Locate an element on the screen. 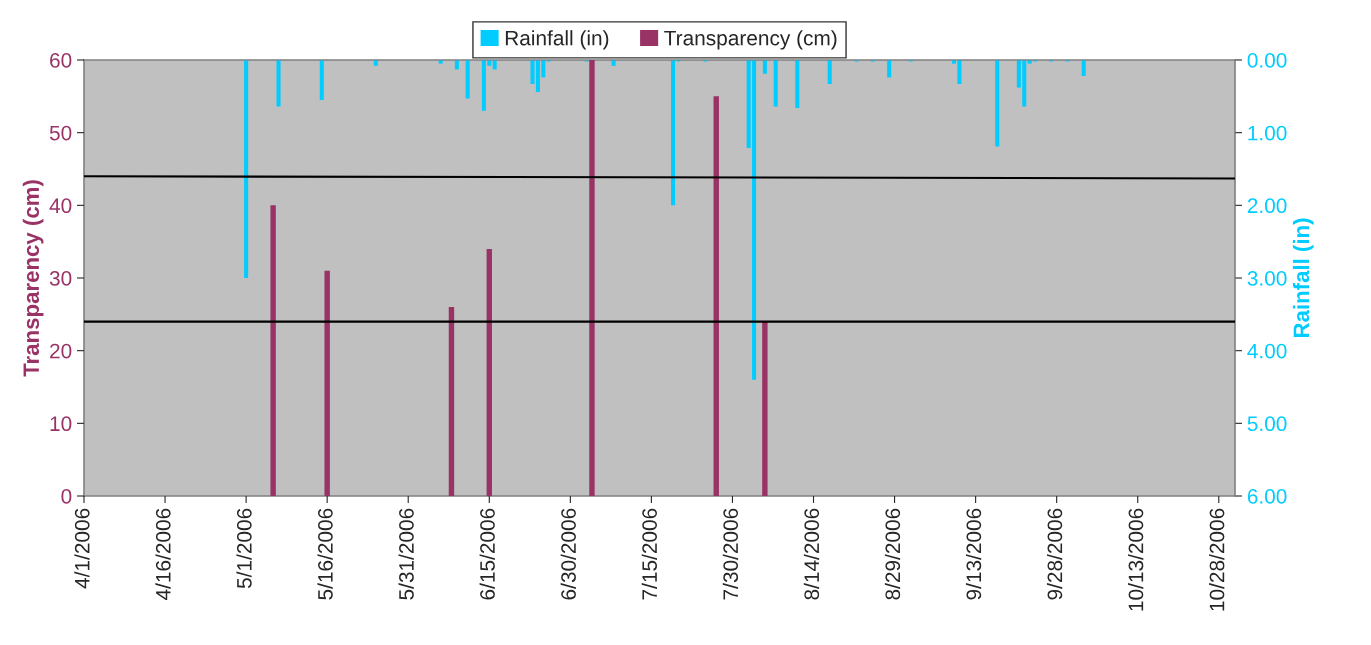 The image size is (1371, 645). x-tick-label: 4/1/2006 is located at coordinates (82, 548).